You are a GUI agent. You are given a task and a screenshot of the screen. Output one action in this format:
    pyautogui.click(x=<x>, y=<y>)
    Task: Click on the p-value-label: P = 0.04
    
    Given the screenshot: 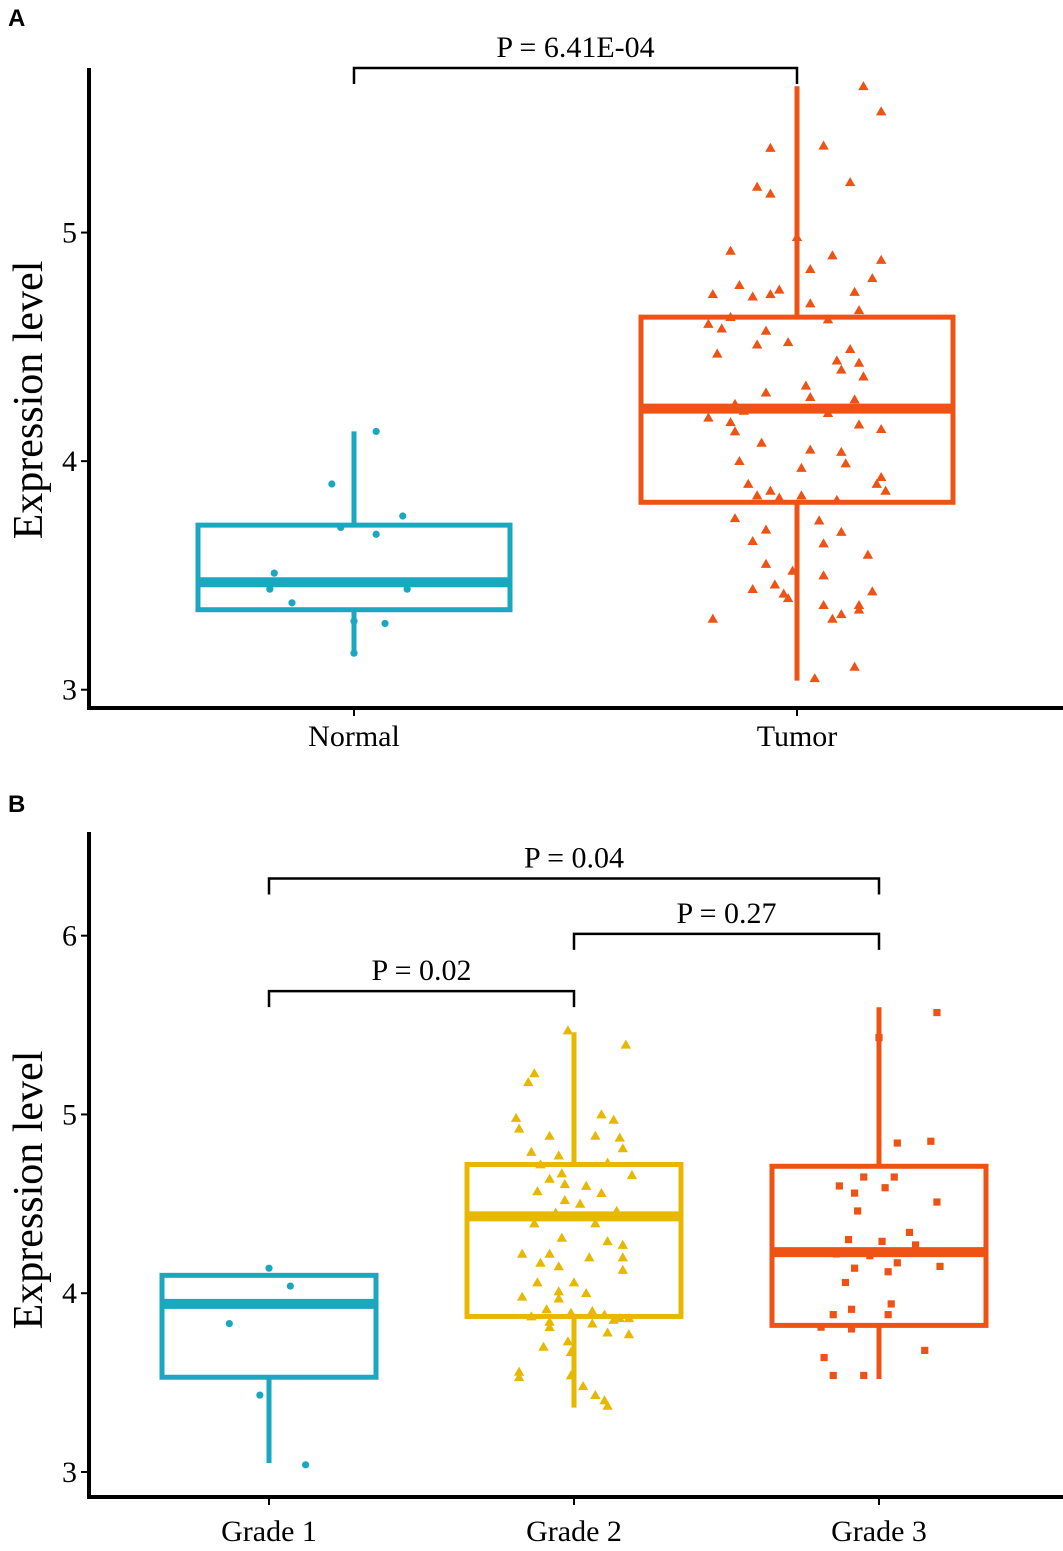 What is the action you would take?
    pyautogui.click(x=574, y=857)
    